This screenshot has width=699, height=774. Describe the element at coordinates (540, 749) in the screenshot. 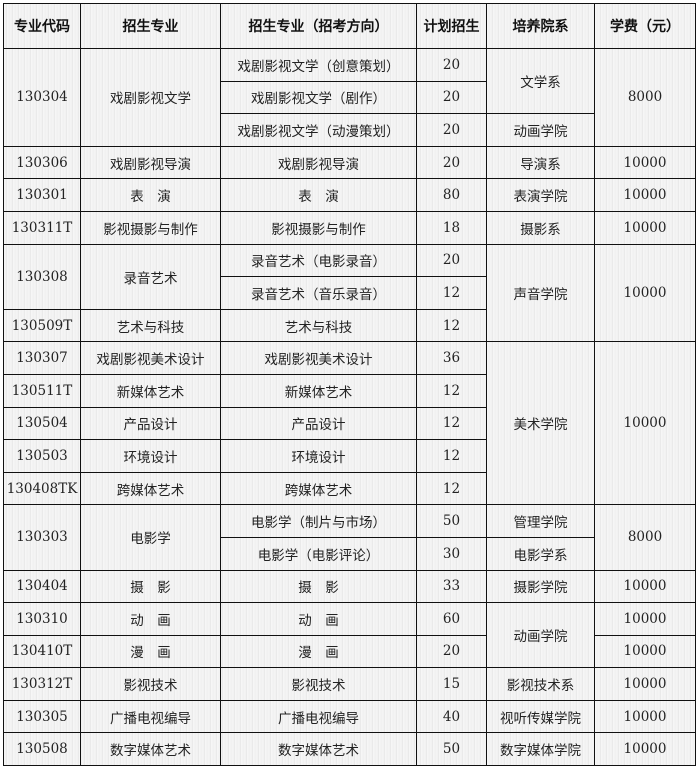

I see `cell-department: 数字媒体学院` at that location.